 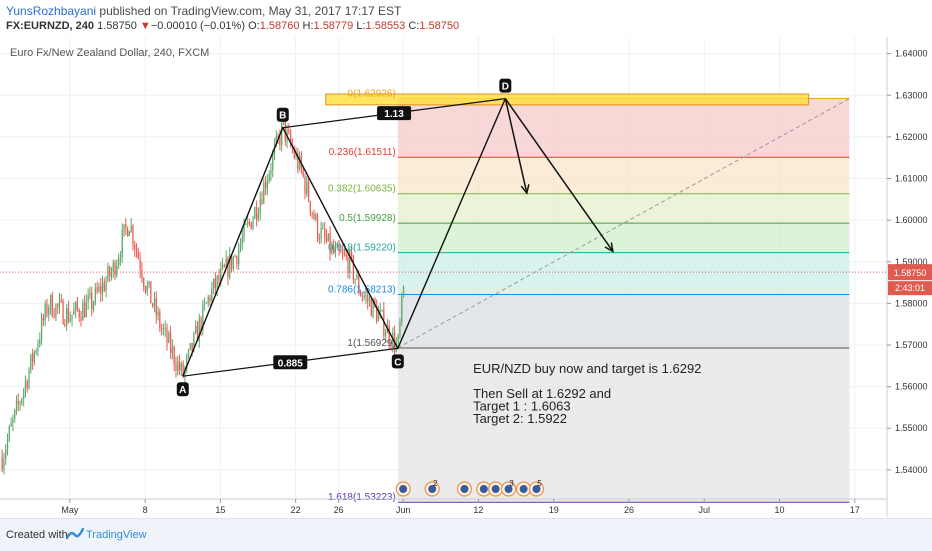 I want to click on y-tick-label: 1.60000, so click(x=911, y=220).